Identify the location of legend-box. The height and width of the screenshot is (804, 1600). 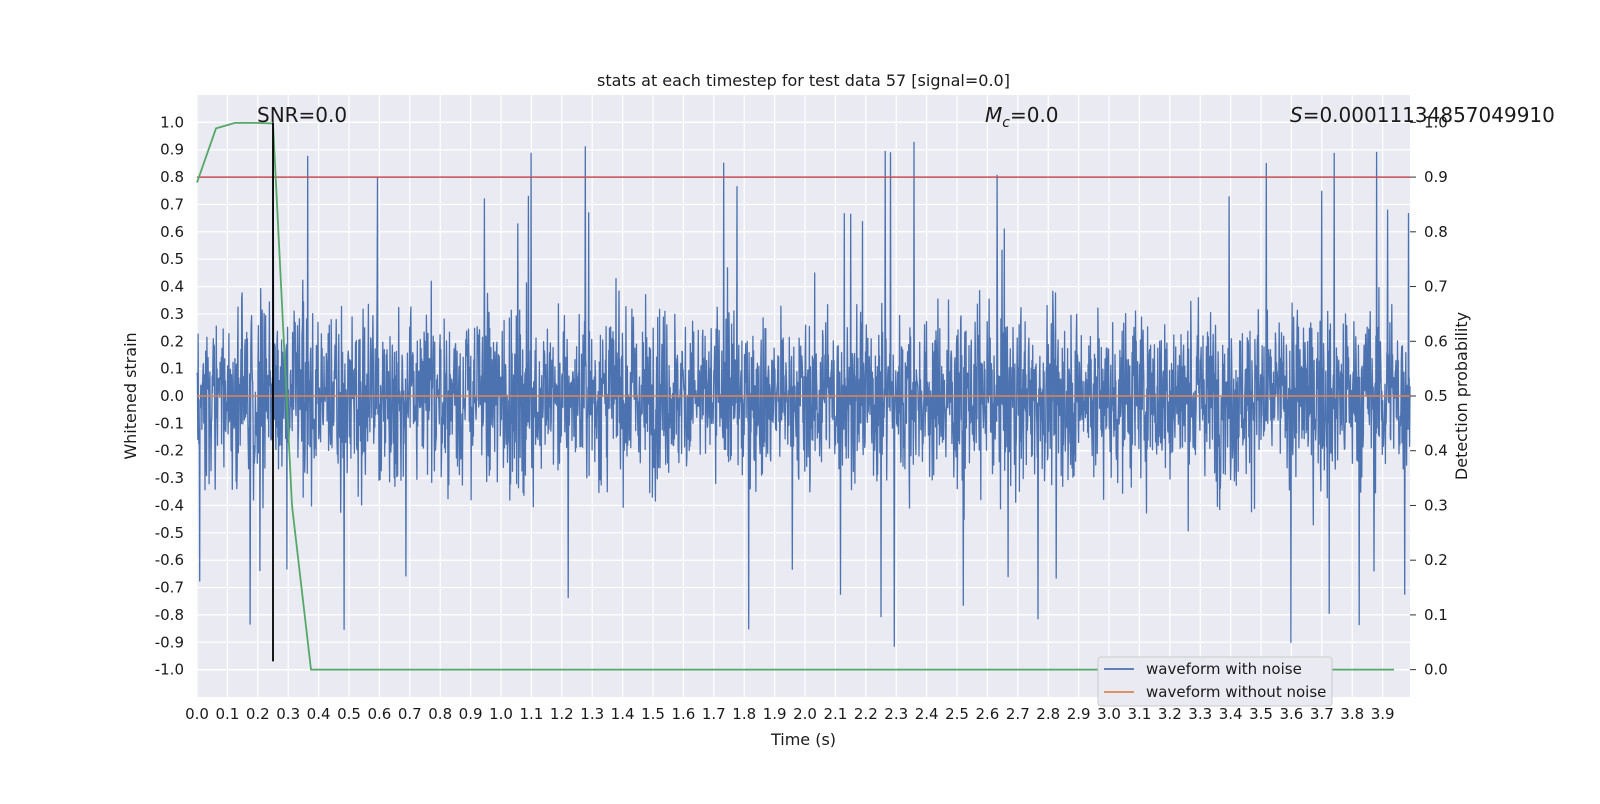
(1215, 681).